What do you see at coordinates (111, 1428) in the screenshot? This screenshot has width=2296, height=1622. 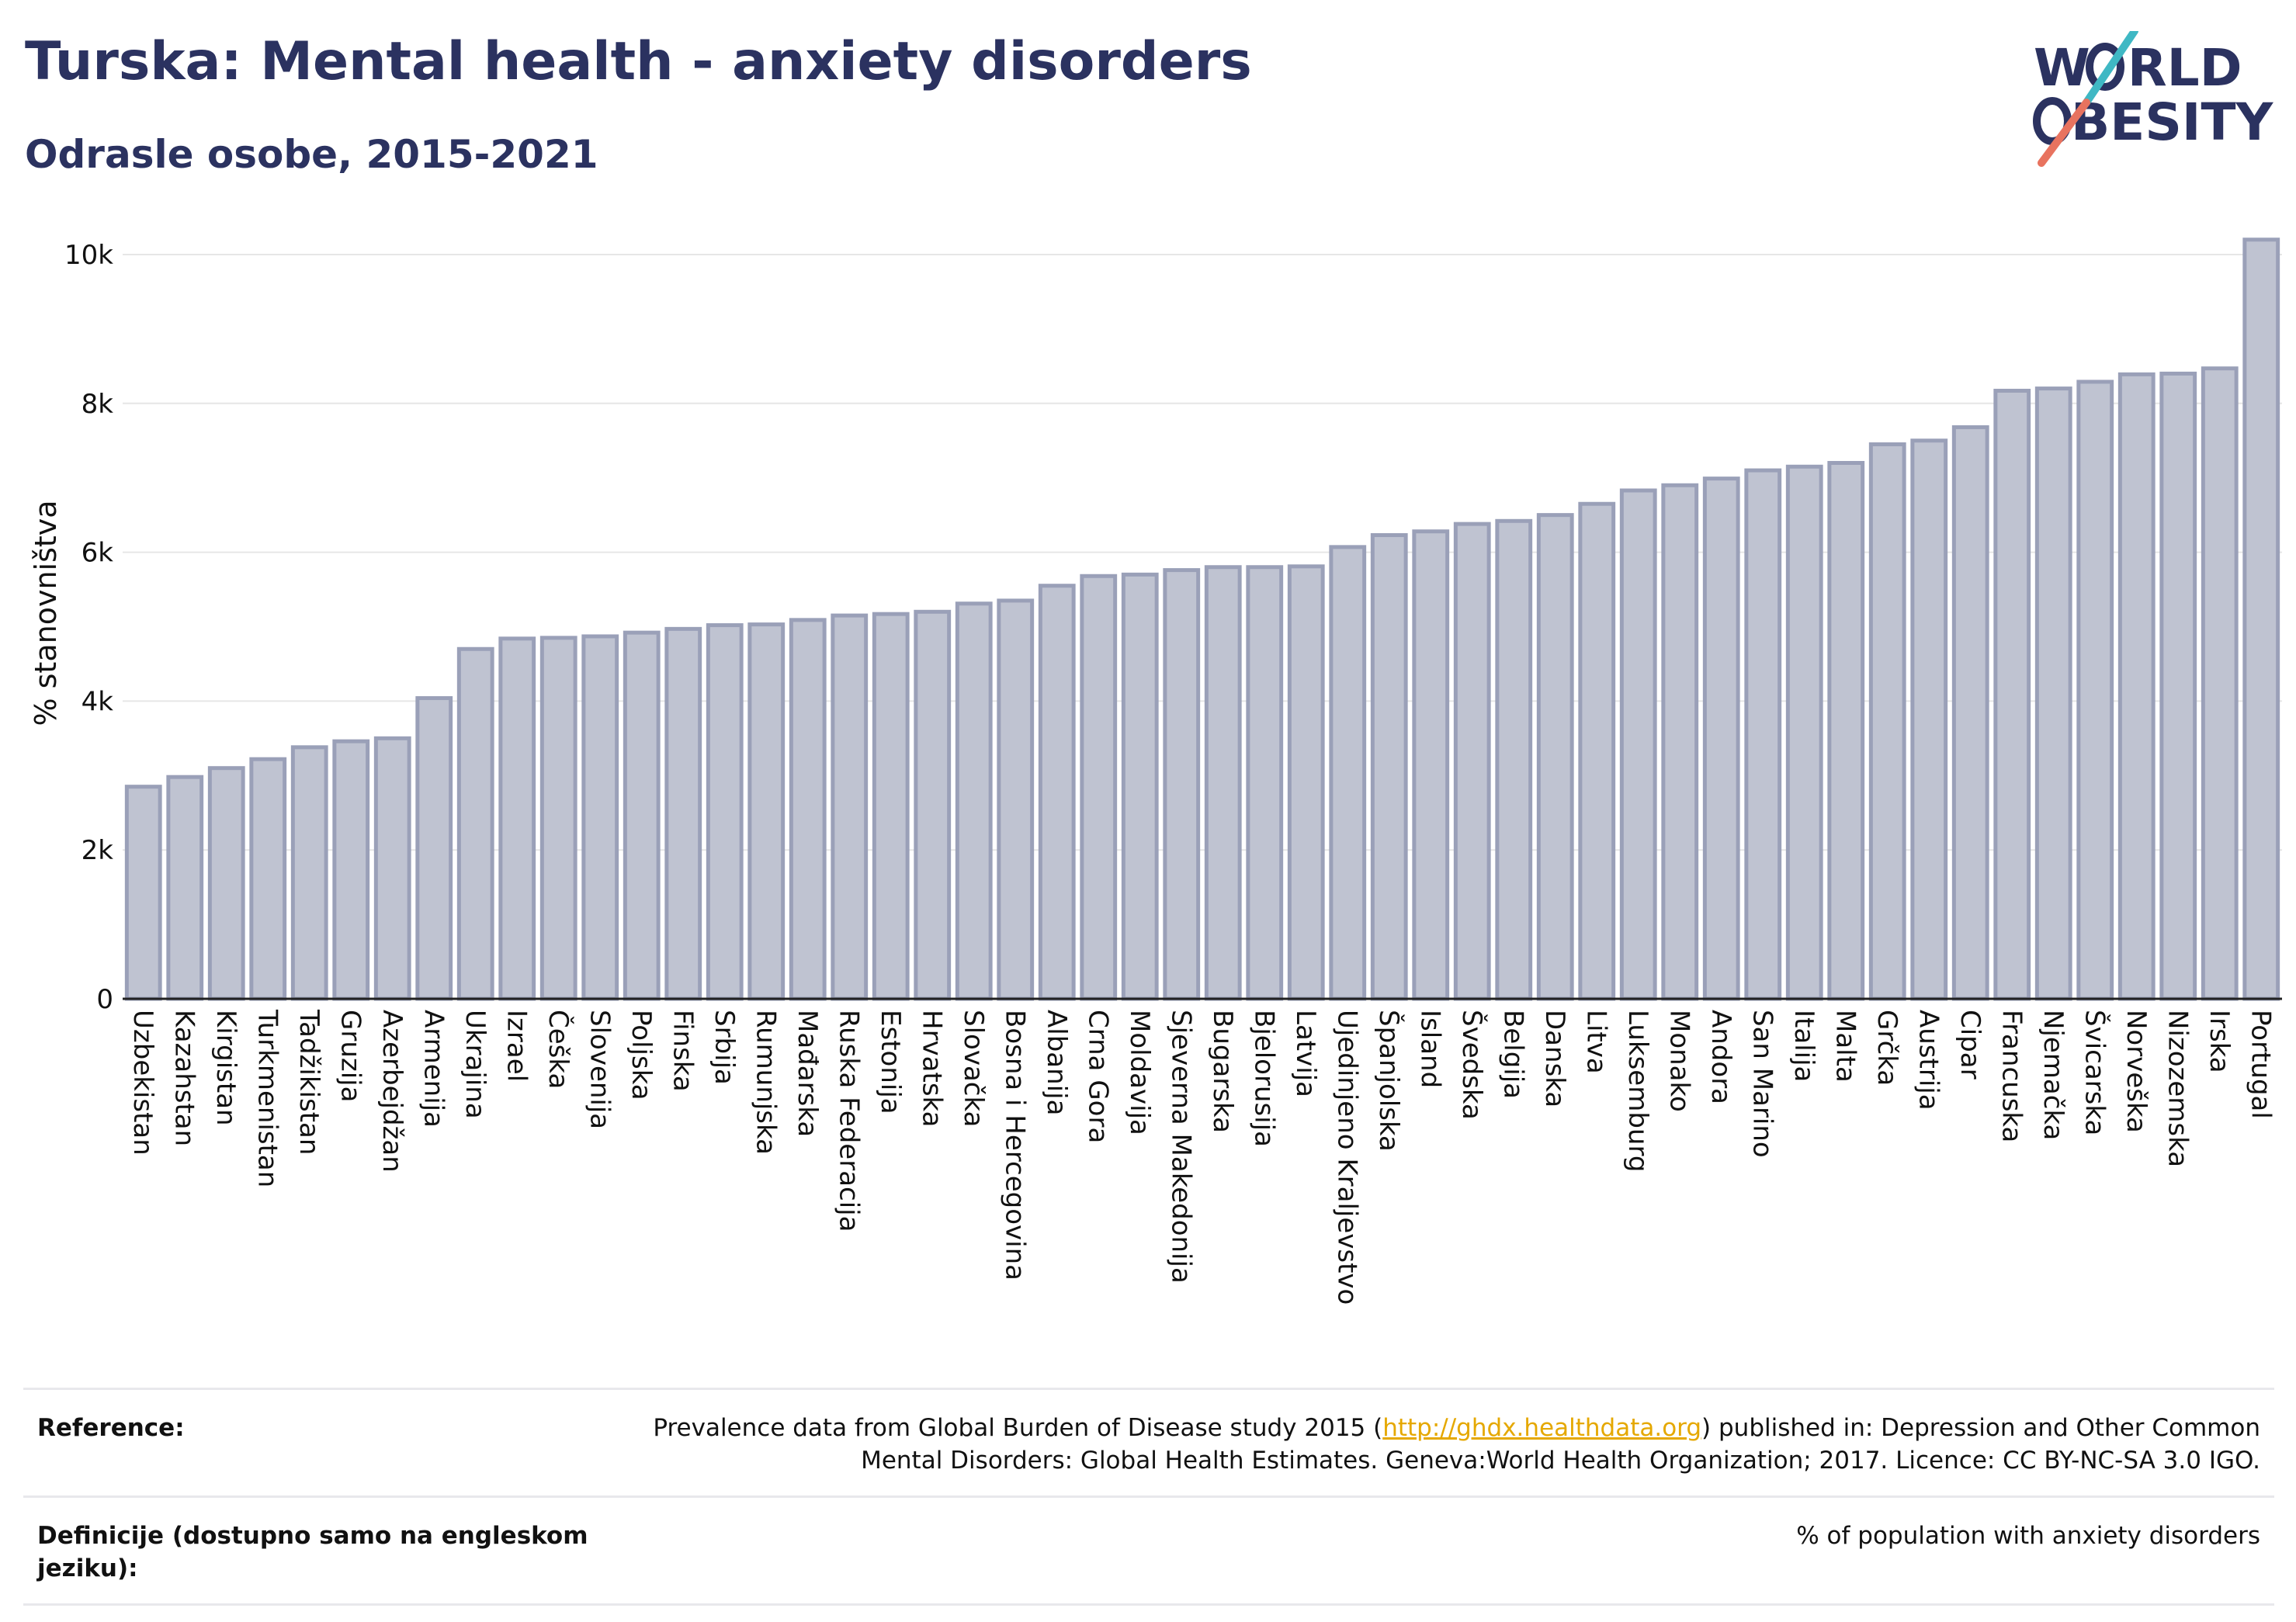 I see `reference-label: Reference:` at bounding box center [111, 1428].